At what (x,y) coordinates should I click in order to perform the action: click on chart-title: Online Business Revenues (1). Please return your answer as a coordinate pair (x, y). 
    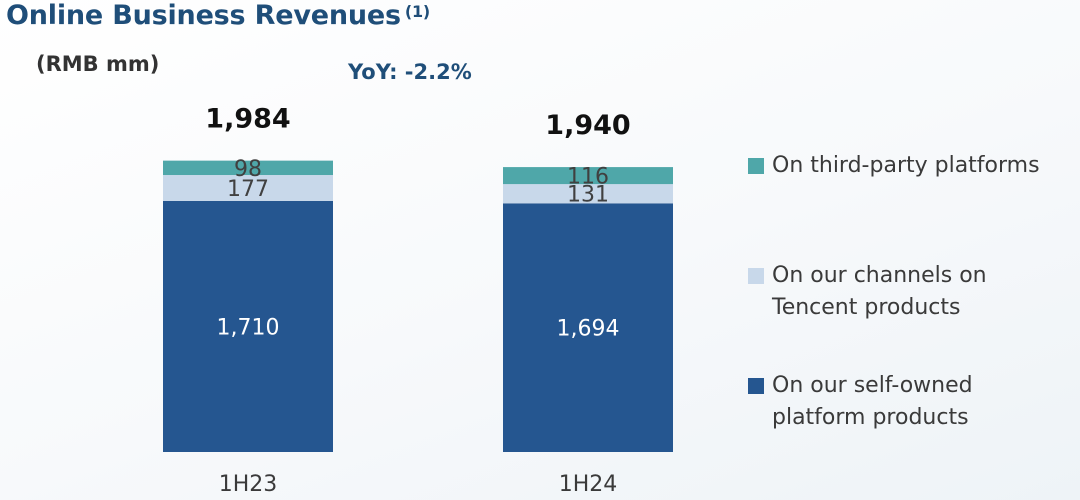
    Looking at the image, I should click on (218, 15).